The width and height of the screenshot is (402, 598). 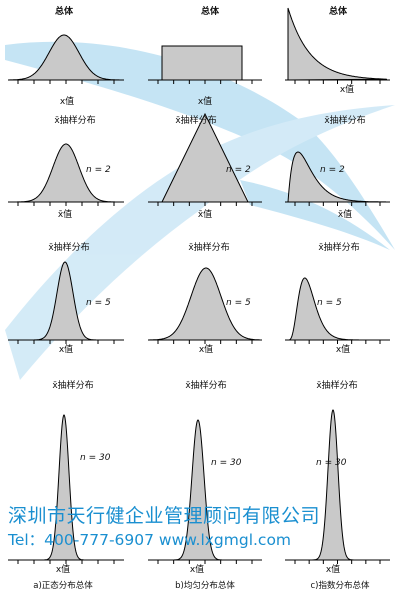 What do you see at coordinates (202, 63) in the screenshot?
I see `distribution-curve-r0-c1` at bounding box center [202, 63].